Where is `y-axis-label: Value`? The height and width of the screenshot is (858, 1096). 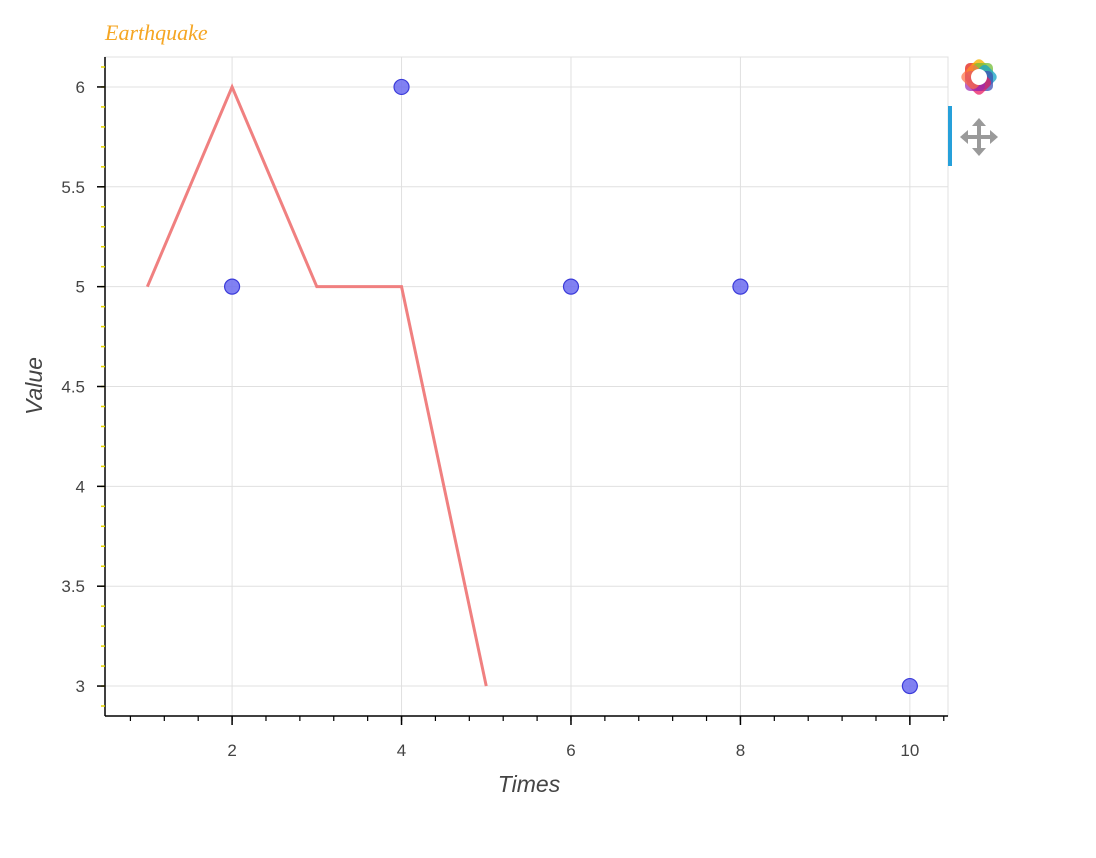 y-axis-label: Value is located at coordinates (34, 386).